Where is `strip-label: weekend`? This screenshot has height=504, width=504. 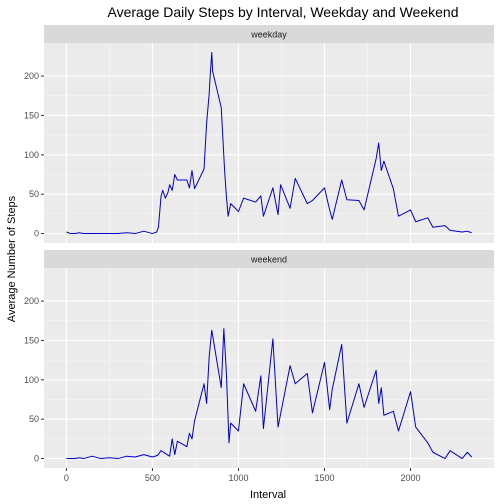 strip-label: weekend is located at coordinates (268, 260).